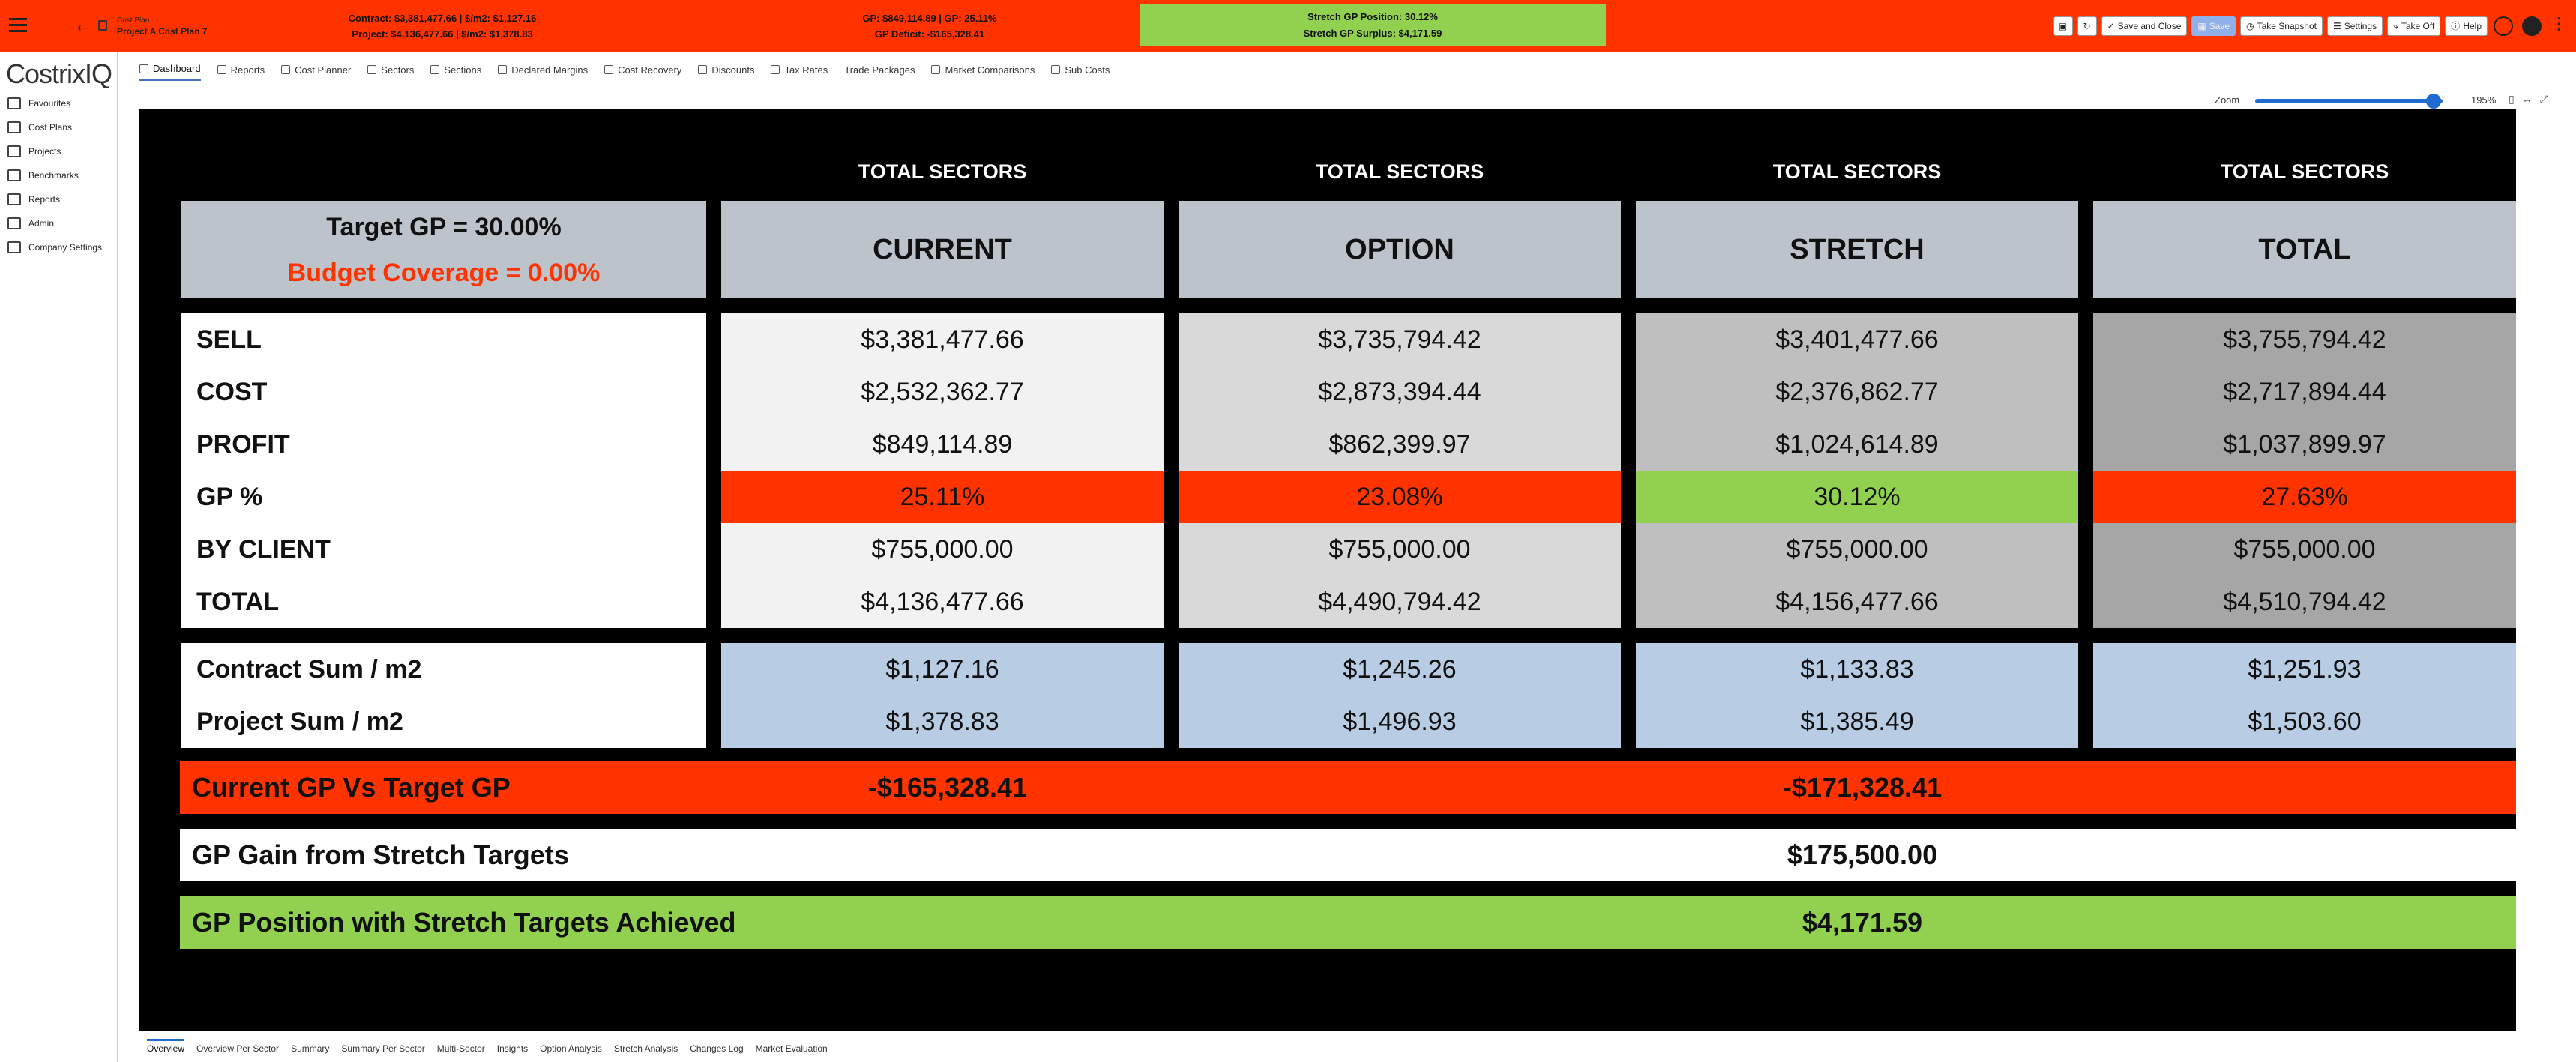 The width and height of the screenshot is (2576, 1062). Describe the element at coordinates (2304, 696) in the screenshot. I see `sqm-total: $1,251.93 $1,503.60` at that location.